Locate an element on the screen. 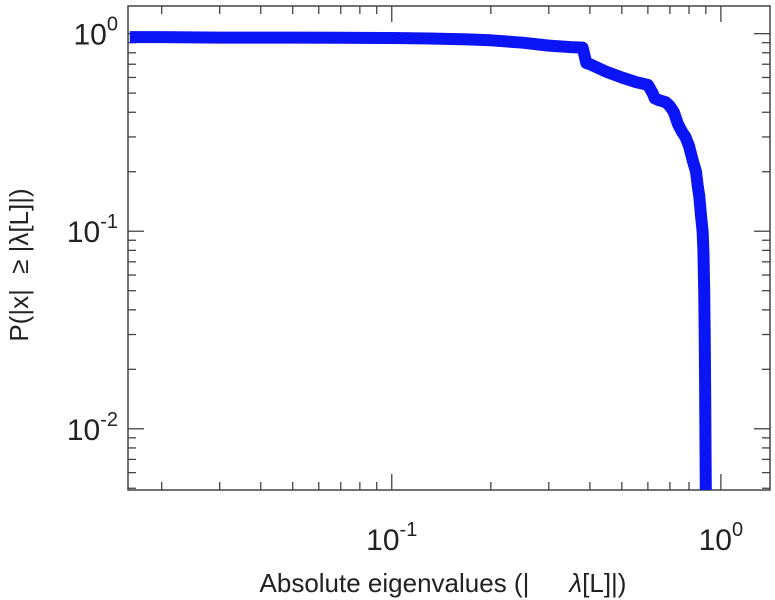 The image size is (775, 600). y-tick-label: 10⁻¹ is located at coordinates (92, 230).